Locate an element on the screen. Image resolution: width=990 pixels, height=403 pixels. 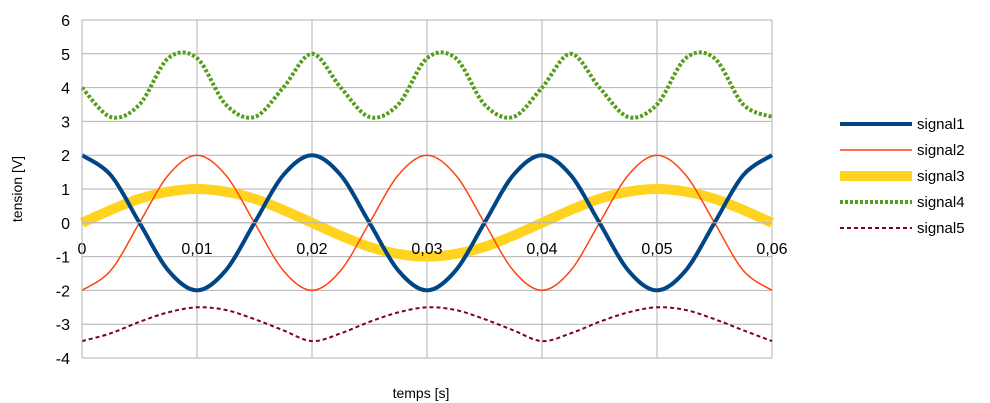
legend-label-signal2: signal2 is located at coordinates (941, 150).